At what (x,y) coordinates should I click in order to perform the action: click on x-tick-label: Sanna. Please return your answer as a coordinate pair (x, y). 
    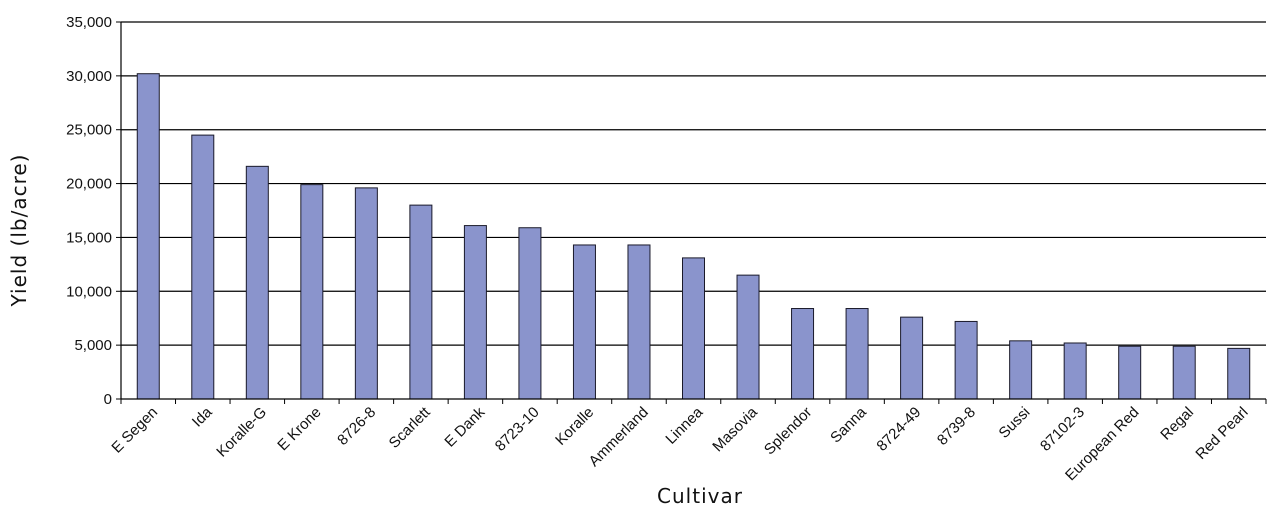
    Looking at the image, I should click on (848, 424).